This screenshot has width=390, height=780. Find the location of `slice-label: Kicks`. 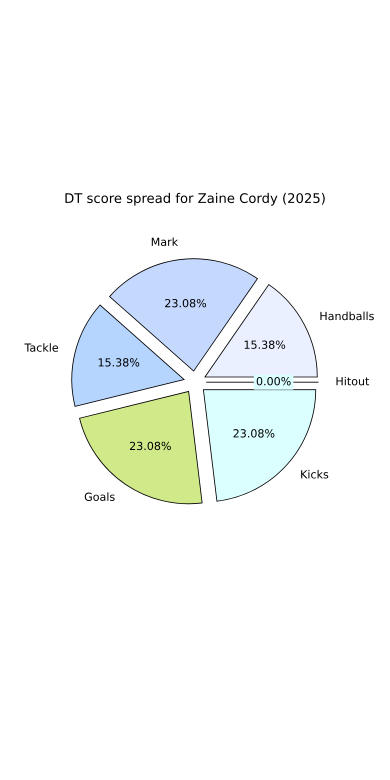

slice-label: Kicks is located at coordinates (314, 474).